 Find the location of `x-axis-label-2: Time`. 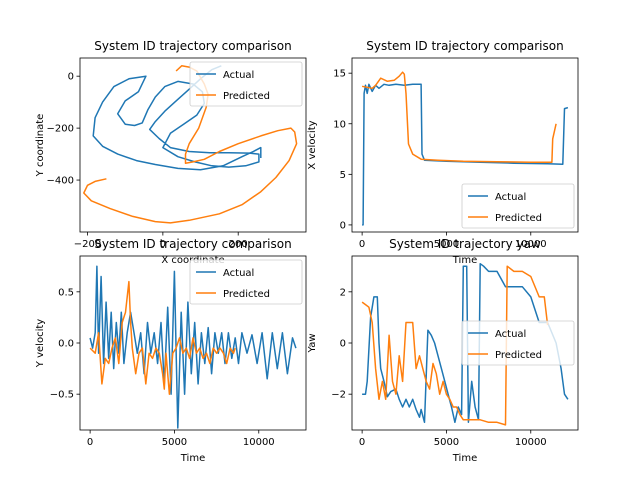

x-axis-label-2: Time is located at coordinates (464, 260).